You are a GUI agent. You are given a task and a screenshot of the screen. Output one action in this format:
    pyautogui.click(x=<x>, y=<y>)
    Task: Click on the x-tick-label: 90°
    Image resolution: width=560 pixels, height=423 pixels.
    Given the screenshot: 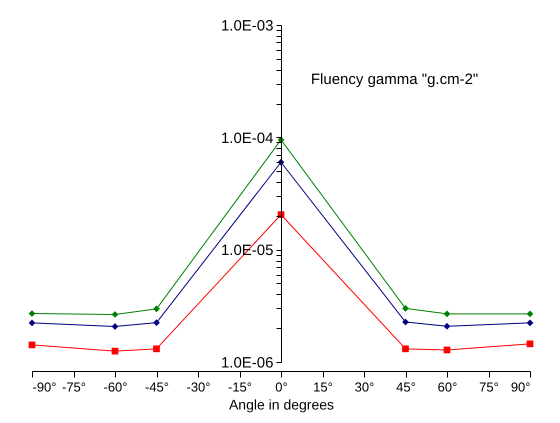 What is the action you would take?
    pyautogui.click(x=520, y=387)
    